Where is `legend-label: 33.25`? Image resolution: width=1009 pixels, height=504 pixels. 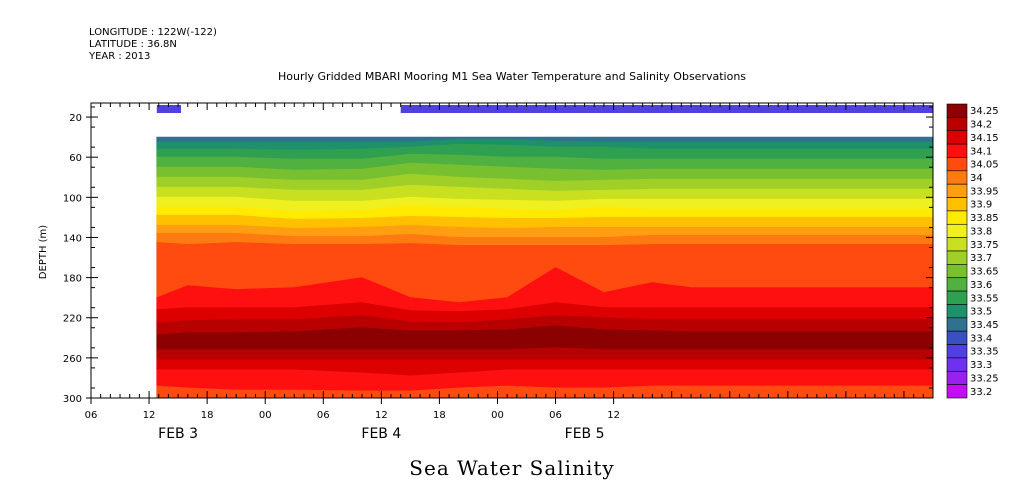
legend-label: 33.25 is located at coordinates (984, 378).